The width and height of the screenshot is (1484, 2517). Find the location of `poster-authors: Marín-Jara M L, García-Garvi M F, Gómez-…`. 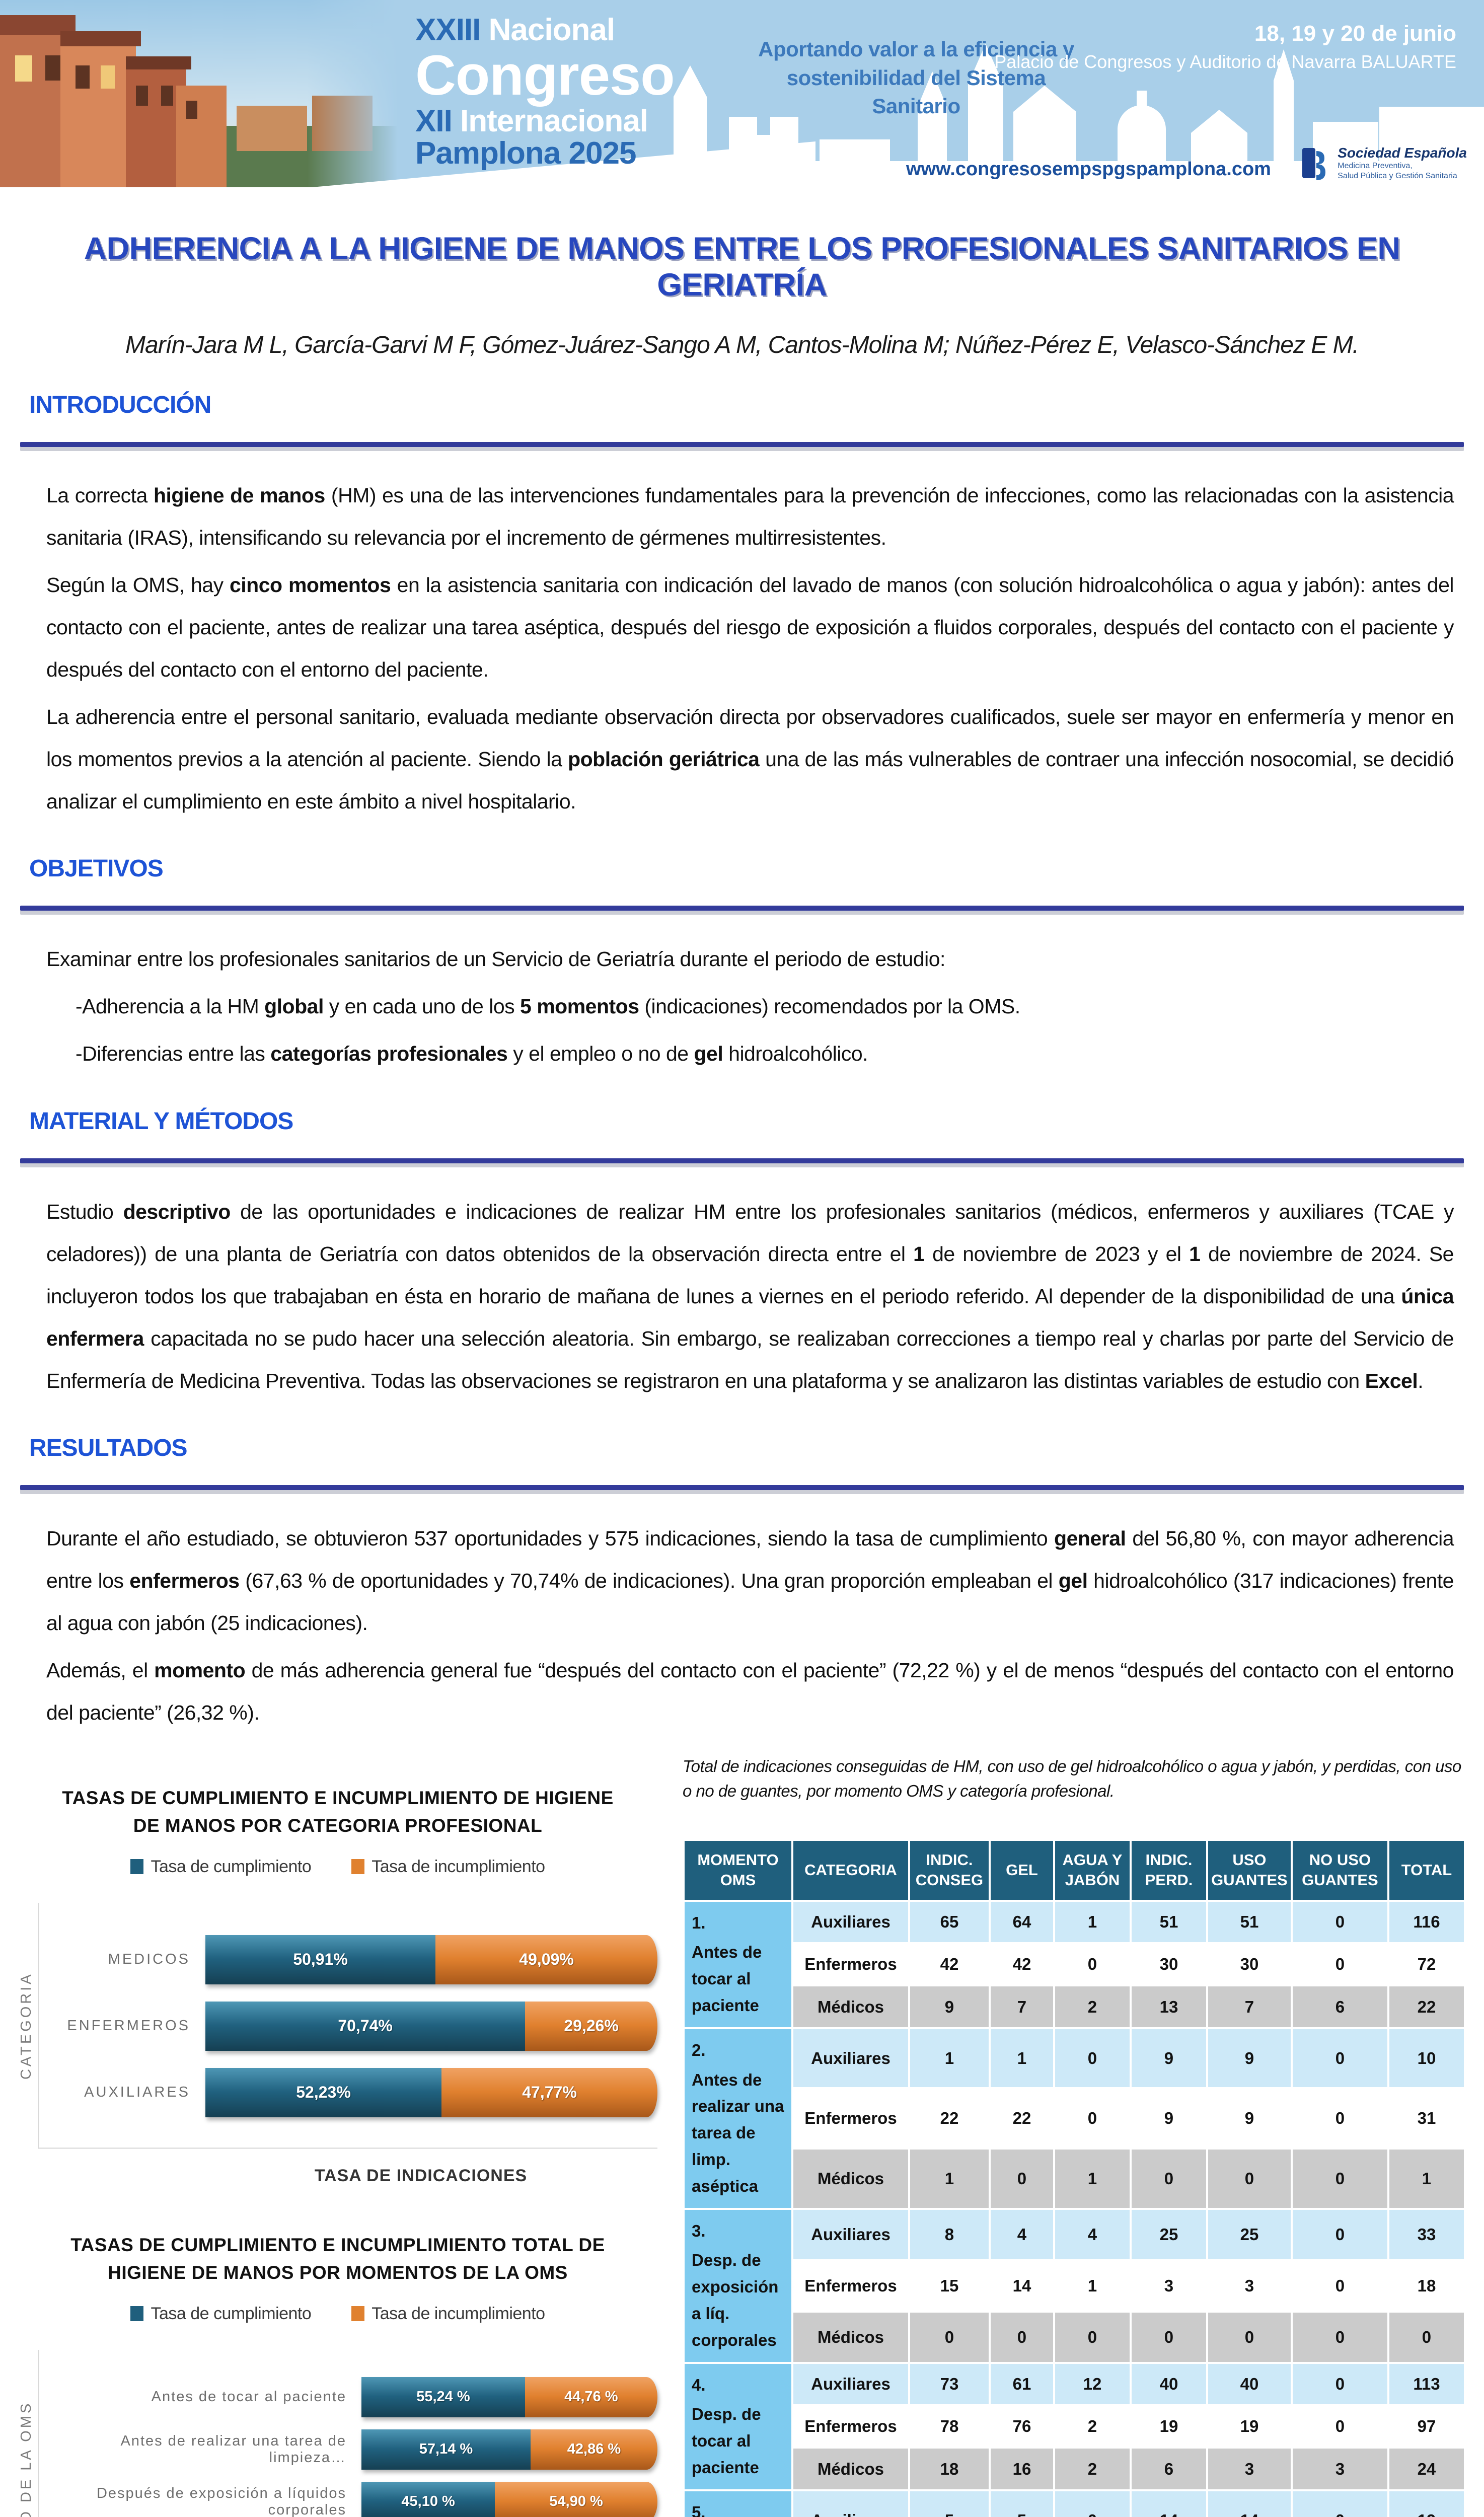

poster-authors: Marín-Jara M L, García-Garvi M F, Gómez-… is located at coordinates (742, 345).